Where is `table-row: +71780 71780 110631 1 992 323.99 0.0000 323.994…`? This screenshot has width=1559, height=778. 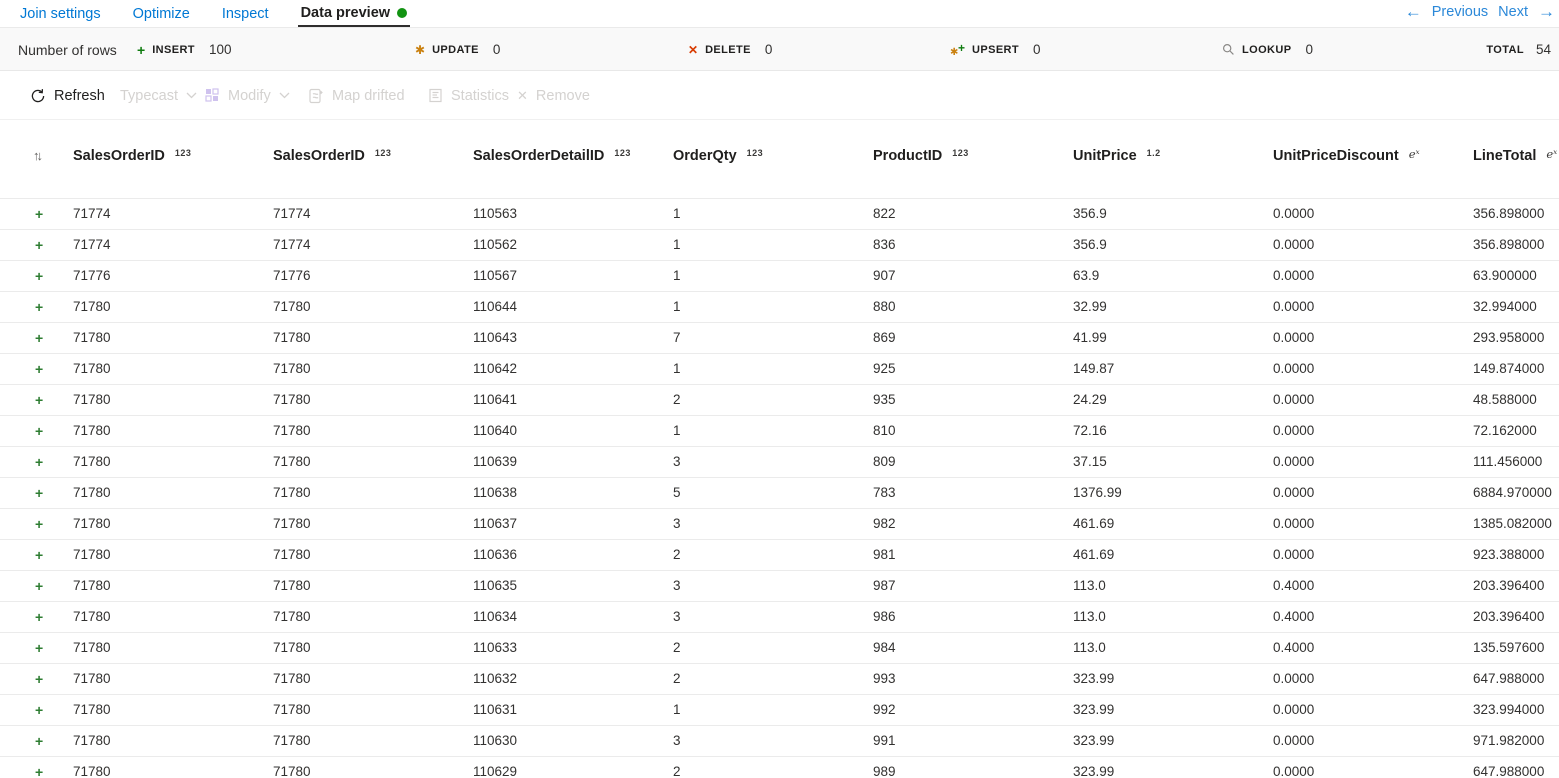
table-row: +71780 71780 110631 1 992 323.99 0.0000 323.994… is located at coordinates (779, 709).